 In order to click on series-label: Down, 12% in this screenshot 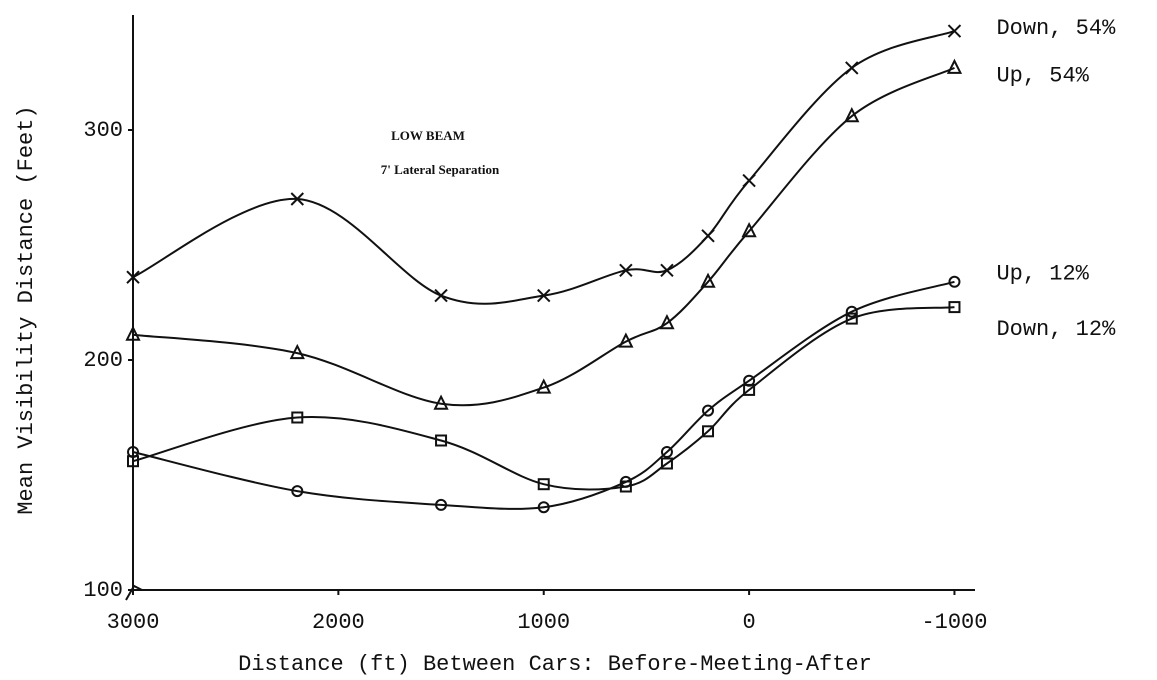, I will do `click(1056, 329)`.